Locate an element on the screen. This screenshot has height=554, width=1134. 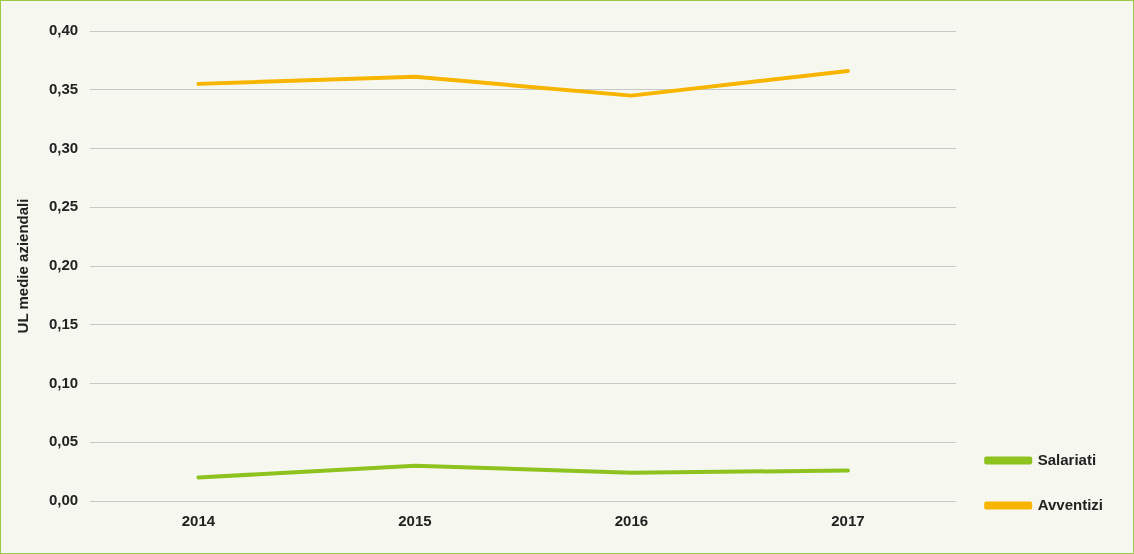
y-tick-label: 0,25 is located at coordinates (63, 206).